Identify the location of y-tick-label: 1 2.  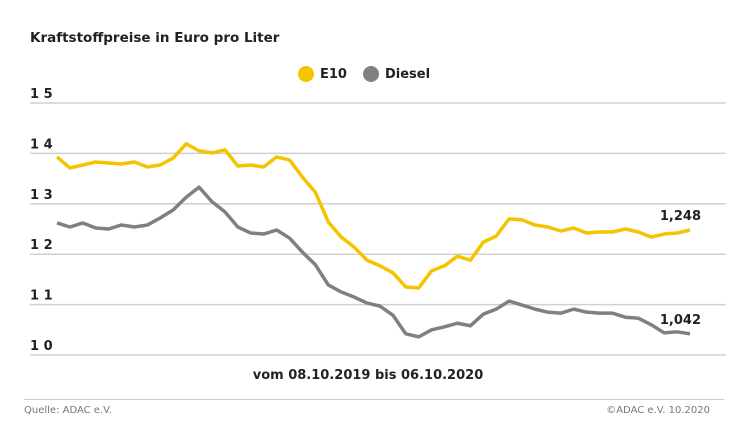
(41, 245).